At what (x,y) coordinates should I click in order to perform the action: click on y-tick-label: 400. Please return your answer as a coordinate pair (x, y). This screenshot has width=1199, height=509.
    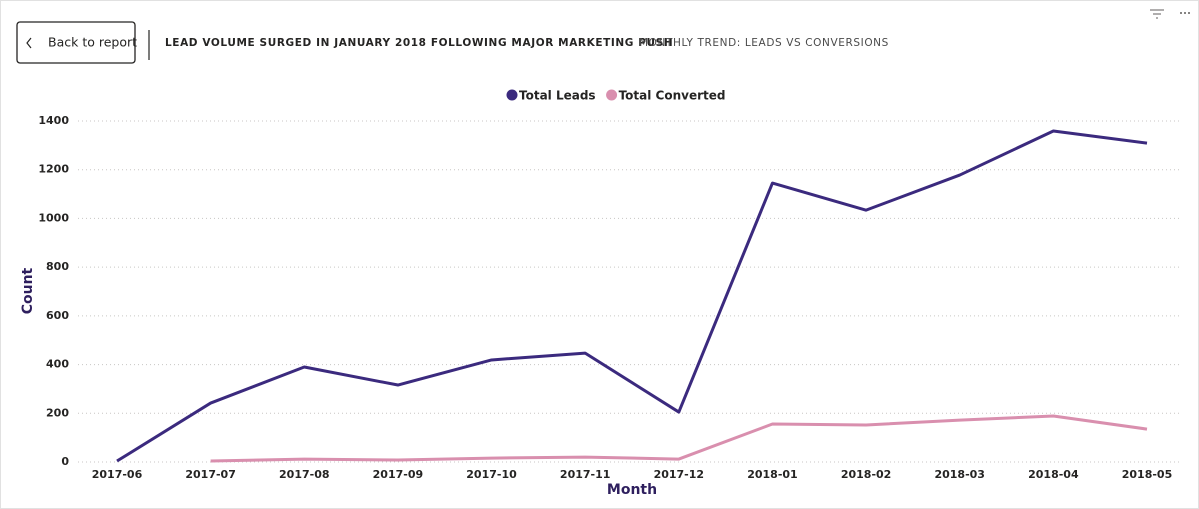
    Looking at the image, I should click on (57, 364).